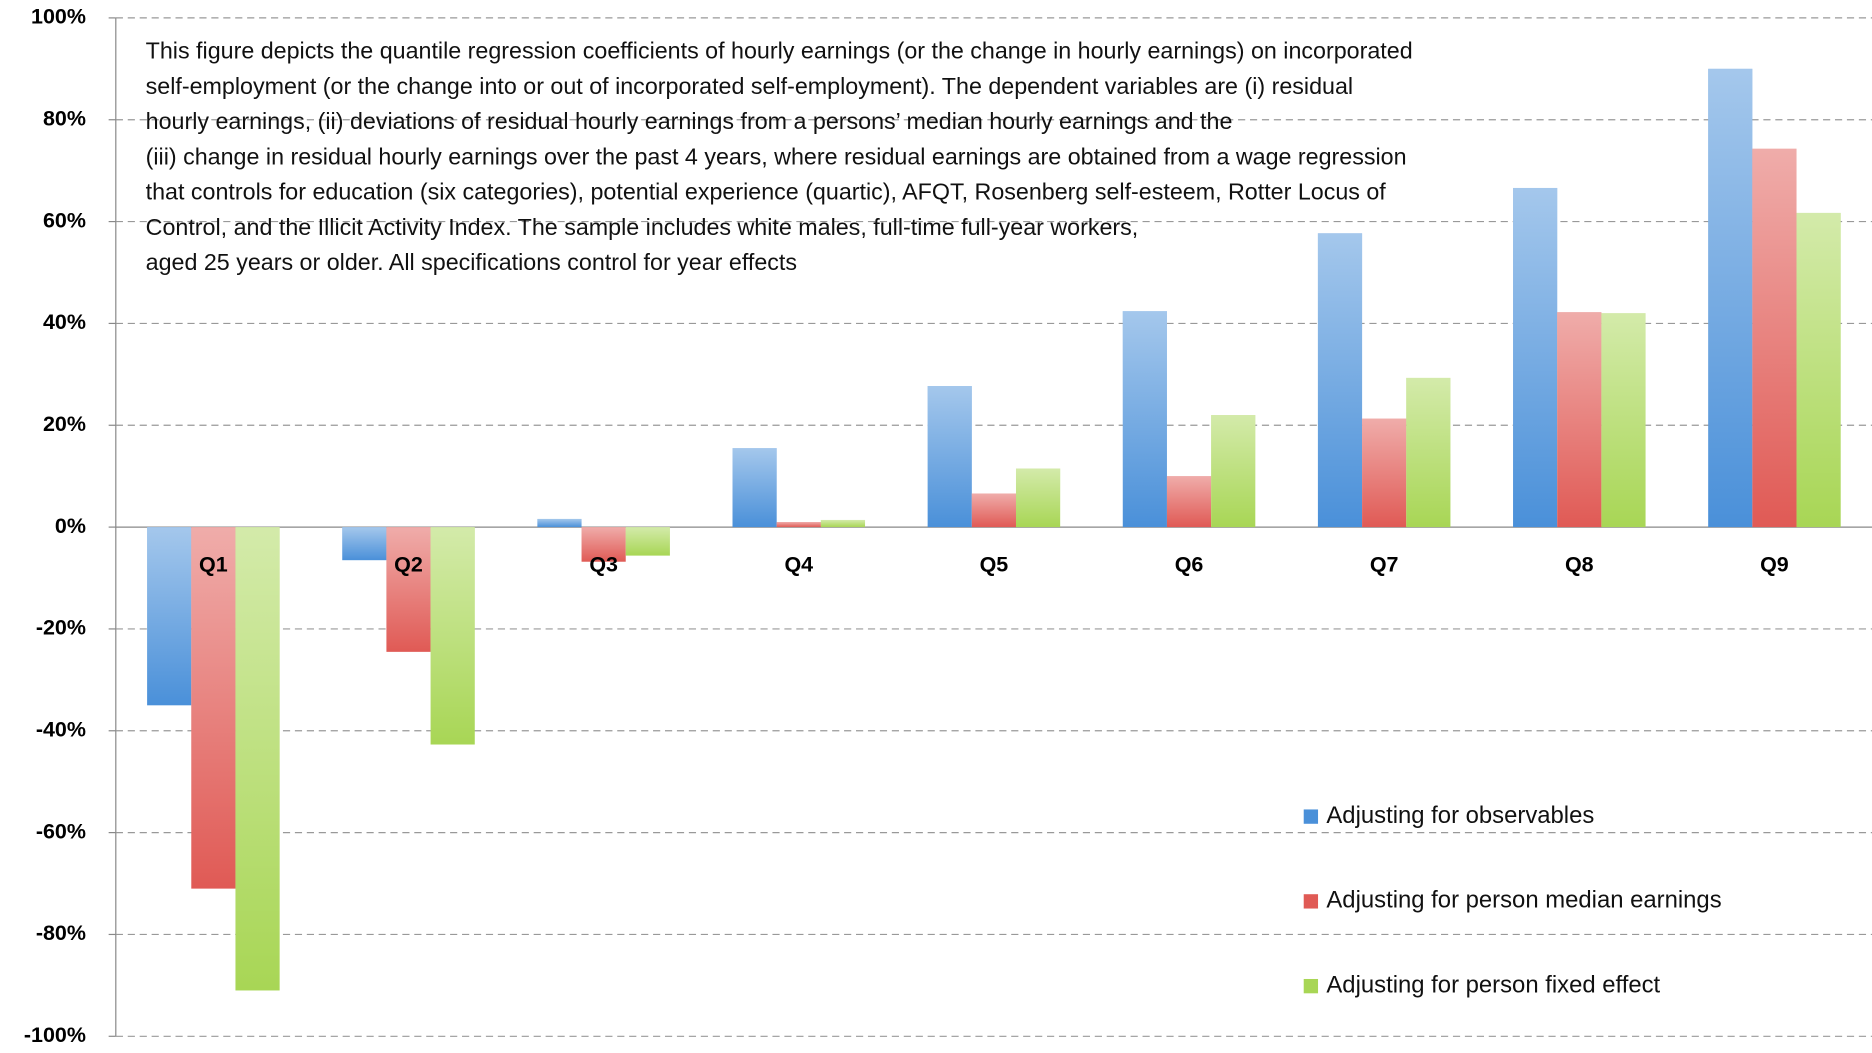 The width and height of the screenshot is (1872, 1053). Describe the element at coordinates (994, 565) in the screenshot. I see `x-tick-label: Q5` at that location.